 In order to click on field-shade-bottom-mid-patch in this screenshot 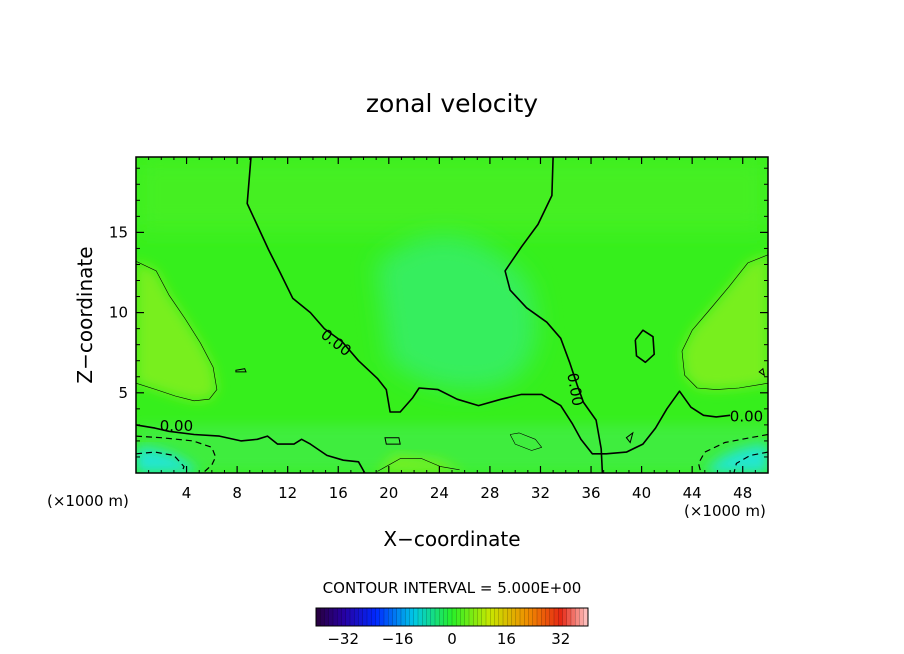, I will do `click(420, 463)`.